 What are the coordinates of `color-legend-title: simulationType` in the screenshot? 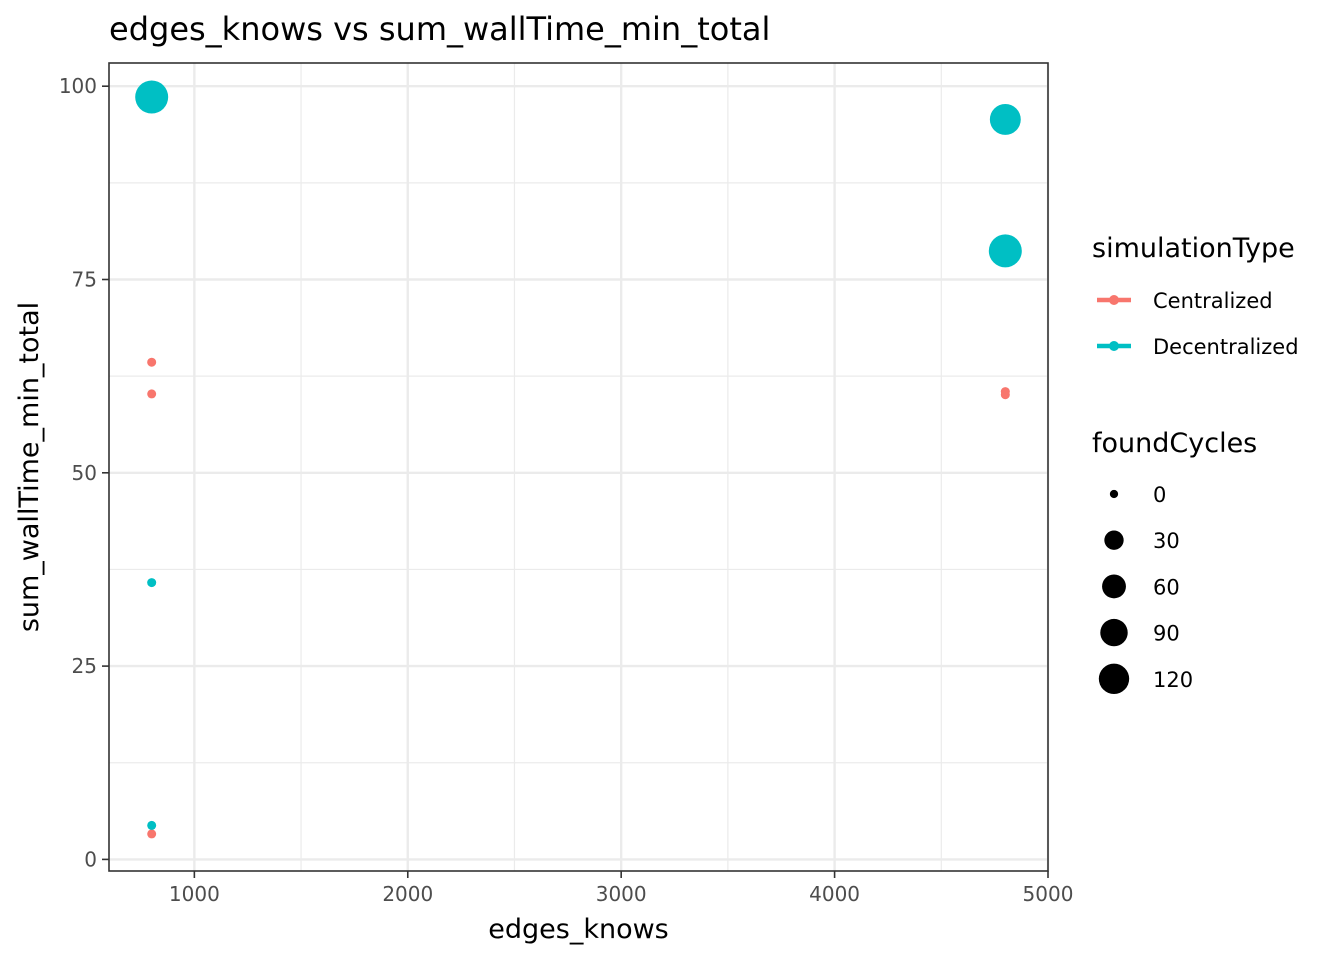 It's located at (1193, 248).